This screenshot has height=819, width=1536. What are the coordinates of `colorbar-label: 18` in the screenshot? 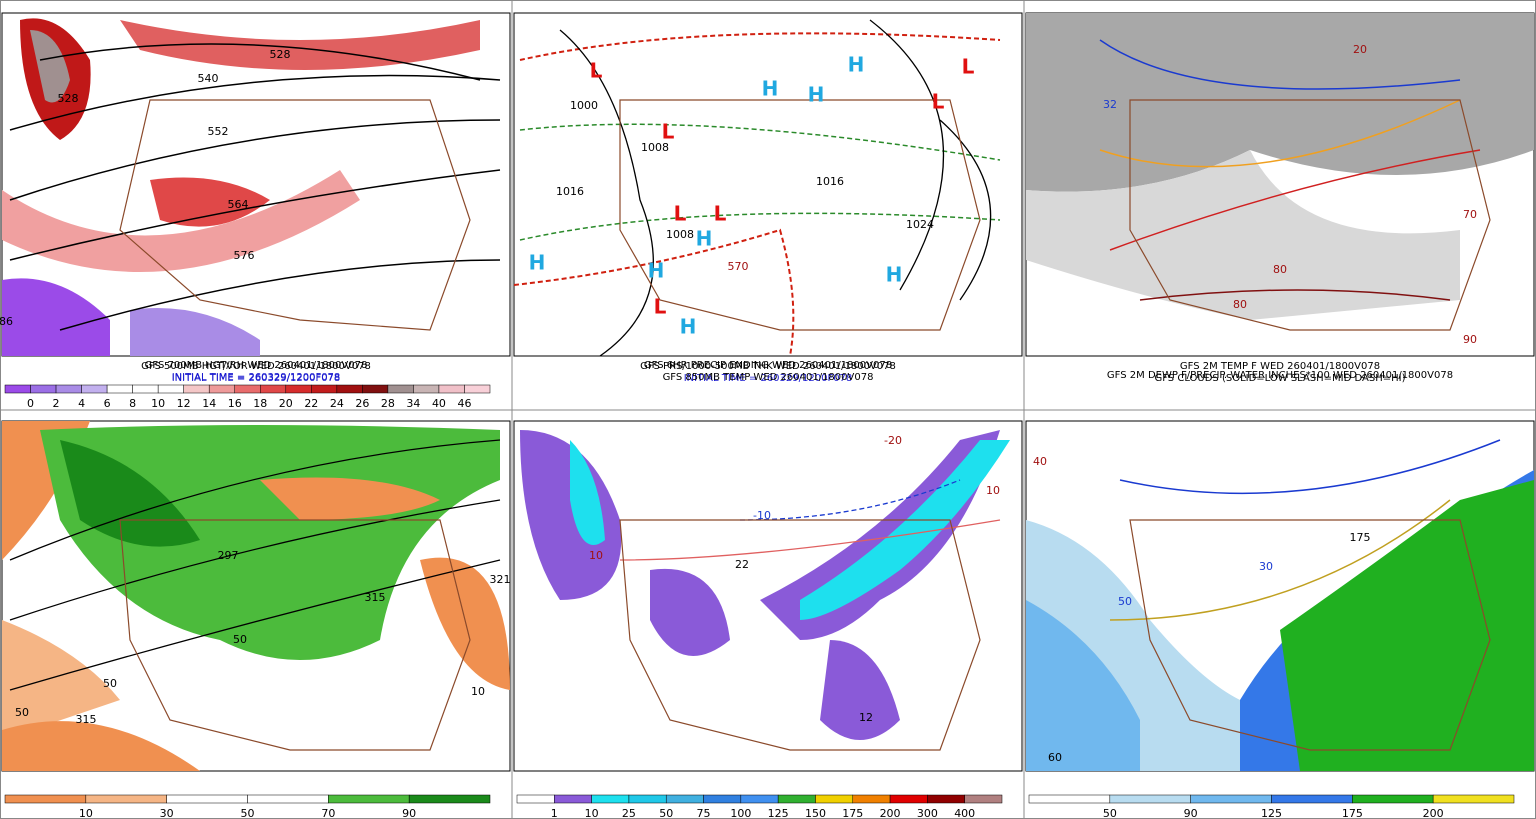 It's located at (260, 403).